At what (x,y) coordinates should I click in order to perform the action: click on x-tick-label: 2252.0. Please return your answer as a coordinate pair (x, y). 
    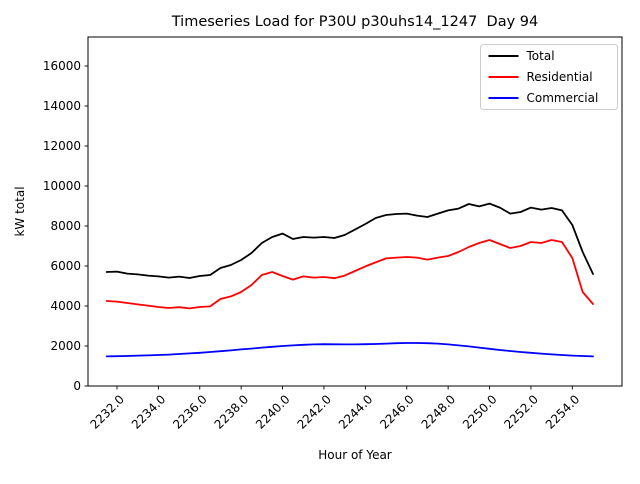
    Looking at the image, I should click on (521, 412).